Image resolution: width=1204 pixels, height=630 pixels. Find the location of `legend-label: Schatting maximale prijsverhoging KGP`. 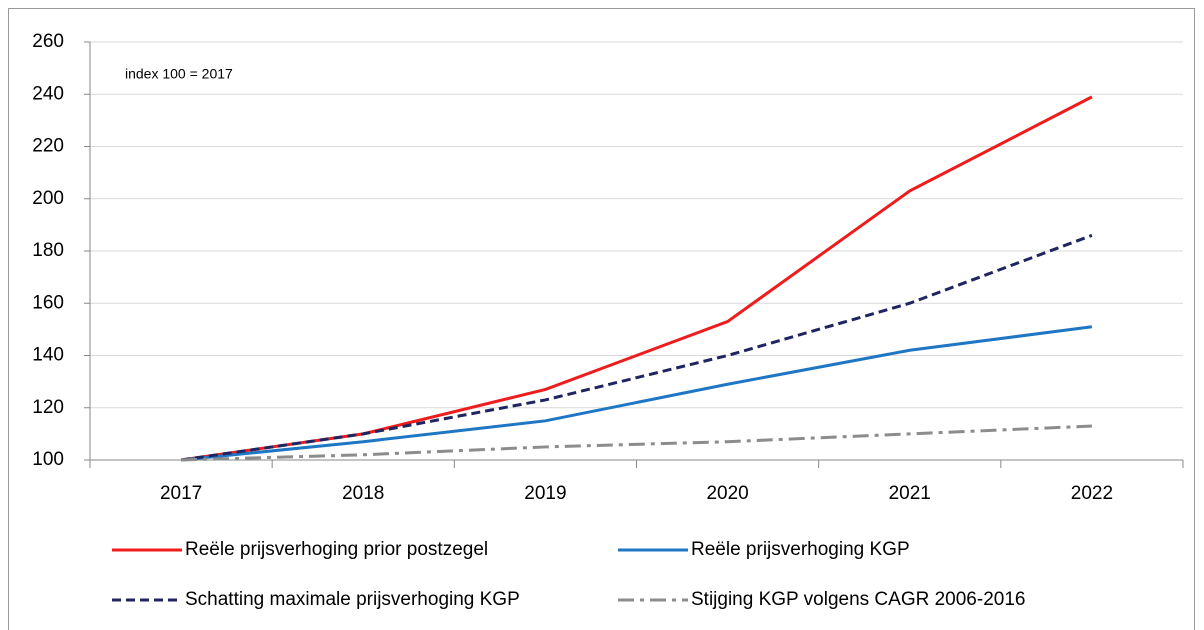

legend-label: Schatting maximale prijsverhoging KGP is located at coordinates (352, 599).